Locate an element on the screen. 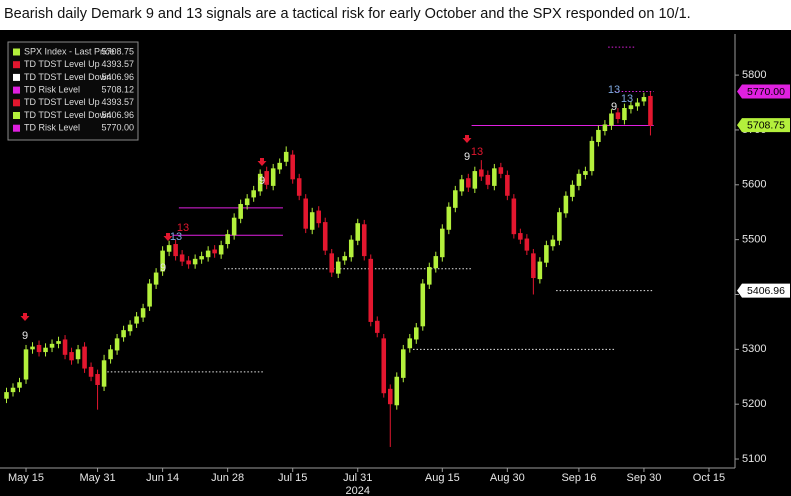 Image resolution: width=791 pixels, height=496 pixels. x-tick-label: Jun 28 is located at coordinates (227, 478).